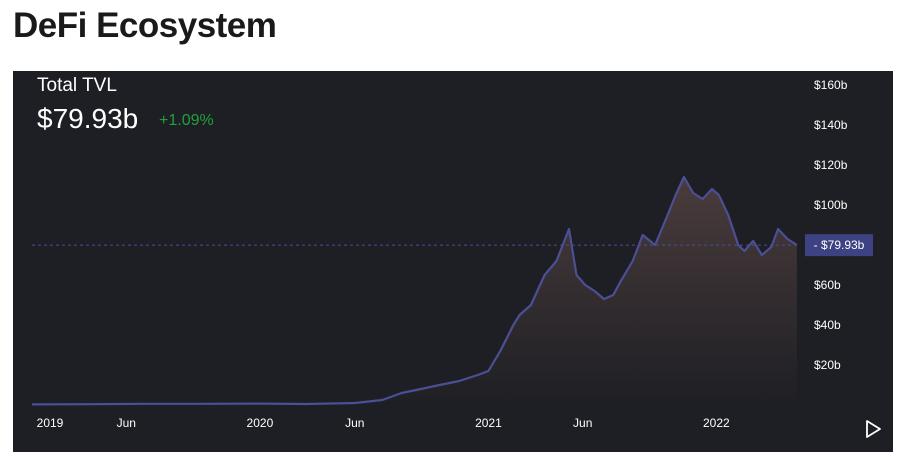 The width and height of the screenshot is (906, 463). Describe the element at coordinates (260, 423) in the screenshot. I see `x-tick-label: 2020` at that location.